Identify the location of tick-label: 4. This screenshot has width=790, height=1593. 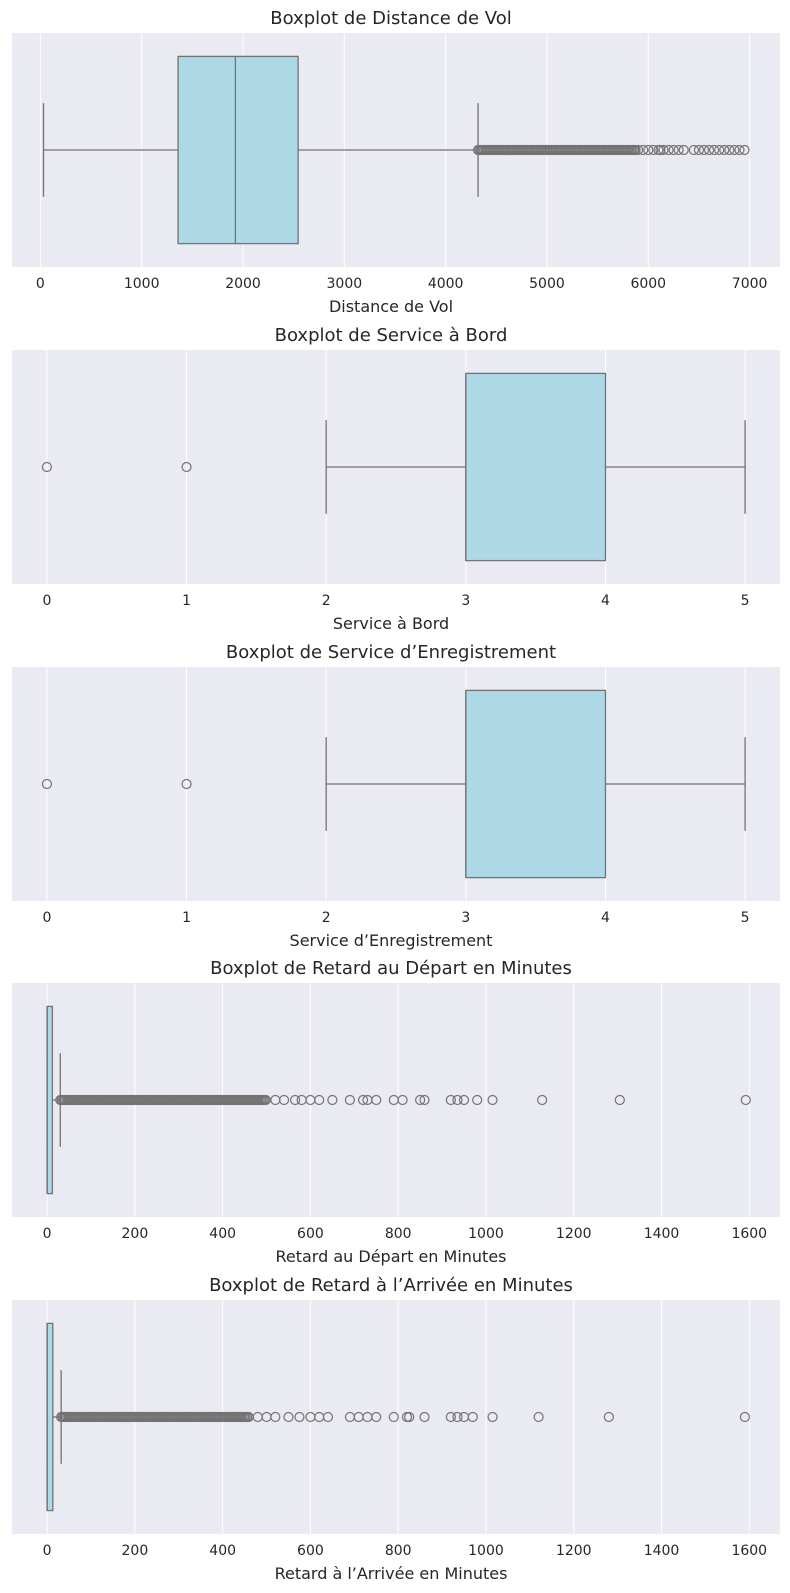
(605, 601).